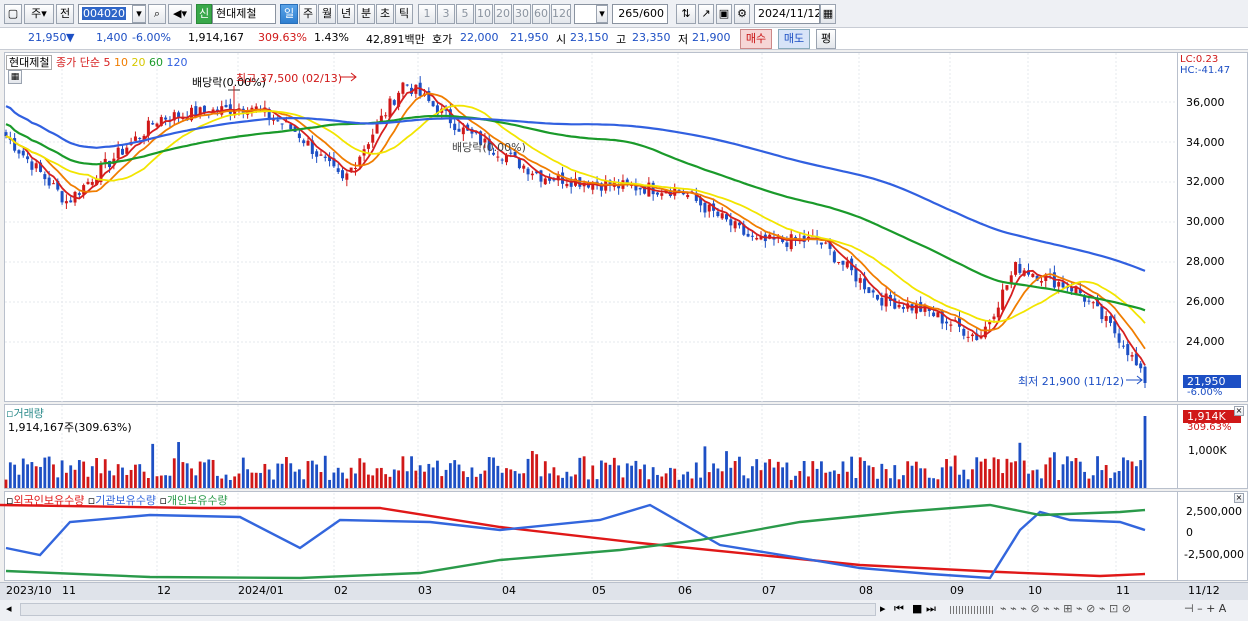 The image size is (1248, 621). What do you see at coordinates (180, 14) in the screenshot?
I see `speaker-icon: ◀▾` at bounding box center [180, 14].